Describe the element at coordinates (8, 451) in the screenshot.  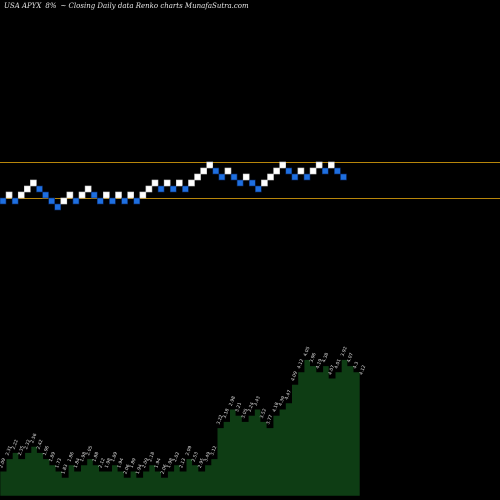
I see `volume-label: 2.31` at that location.